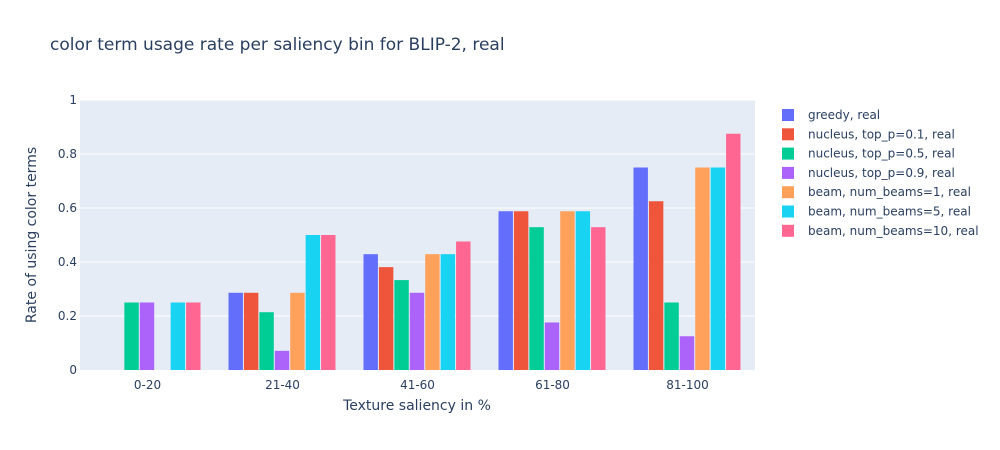  Describe the element at coordinates (67, 316) in the screenshot. I see `y-tick-label: 0.2` at that location.